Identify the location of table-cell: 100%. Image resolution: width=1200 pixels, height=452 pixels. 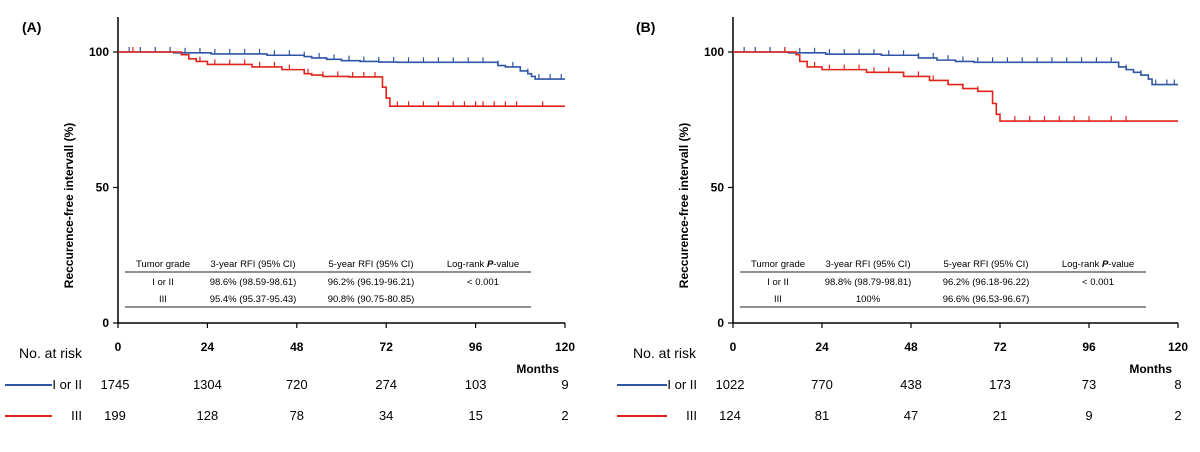
(868, 299).